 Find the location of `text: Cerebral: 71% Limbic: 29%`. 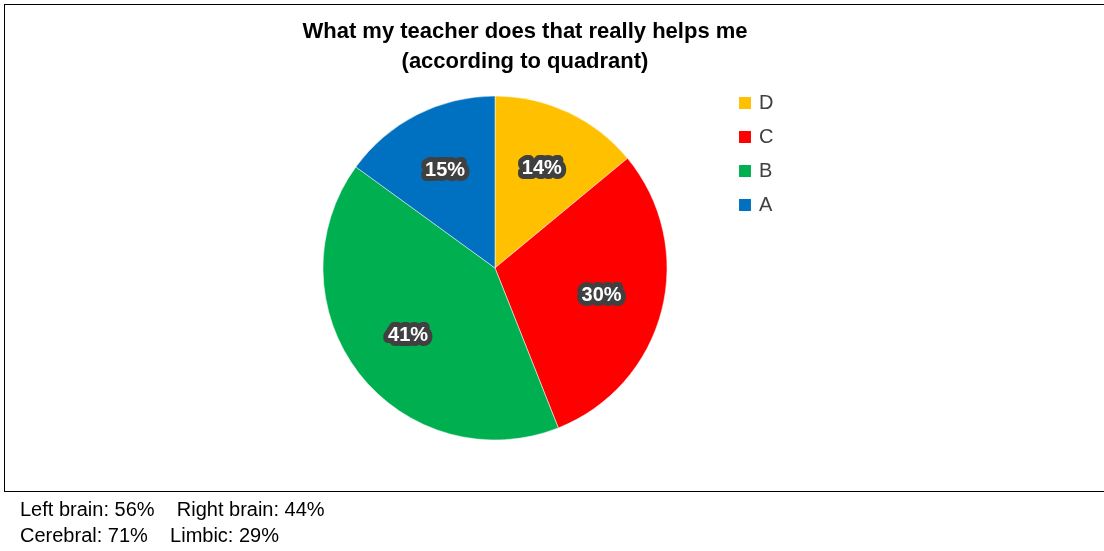

text: Cerebral: 71% Limbic: 29% is located at coordinates (150, 535).